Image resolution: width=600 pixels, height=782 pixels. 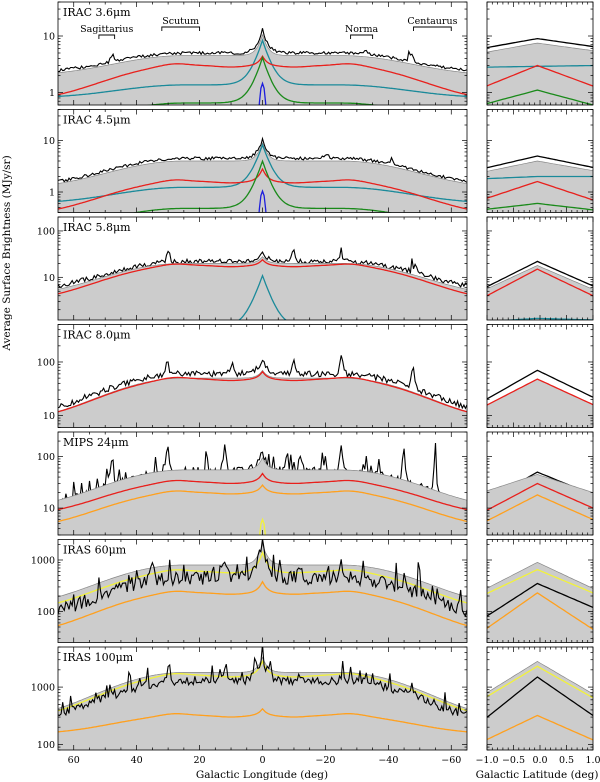 What do you see at coordinates (97, 227) in the screenshot?
I see `panel-title: IRAC 5.8μm` at bounding box center [97, 227].